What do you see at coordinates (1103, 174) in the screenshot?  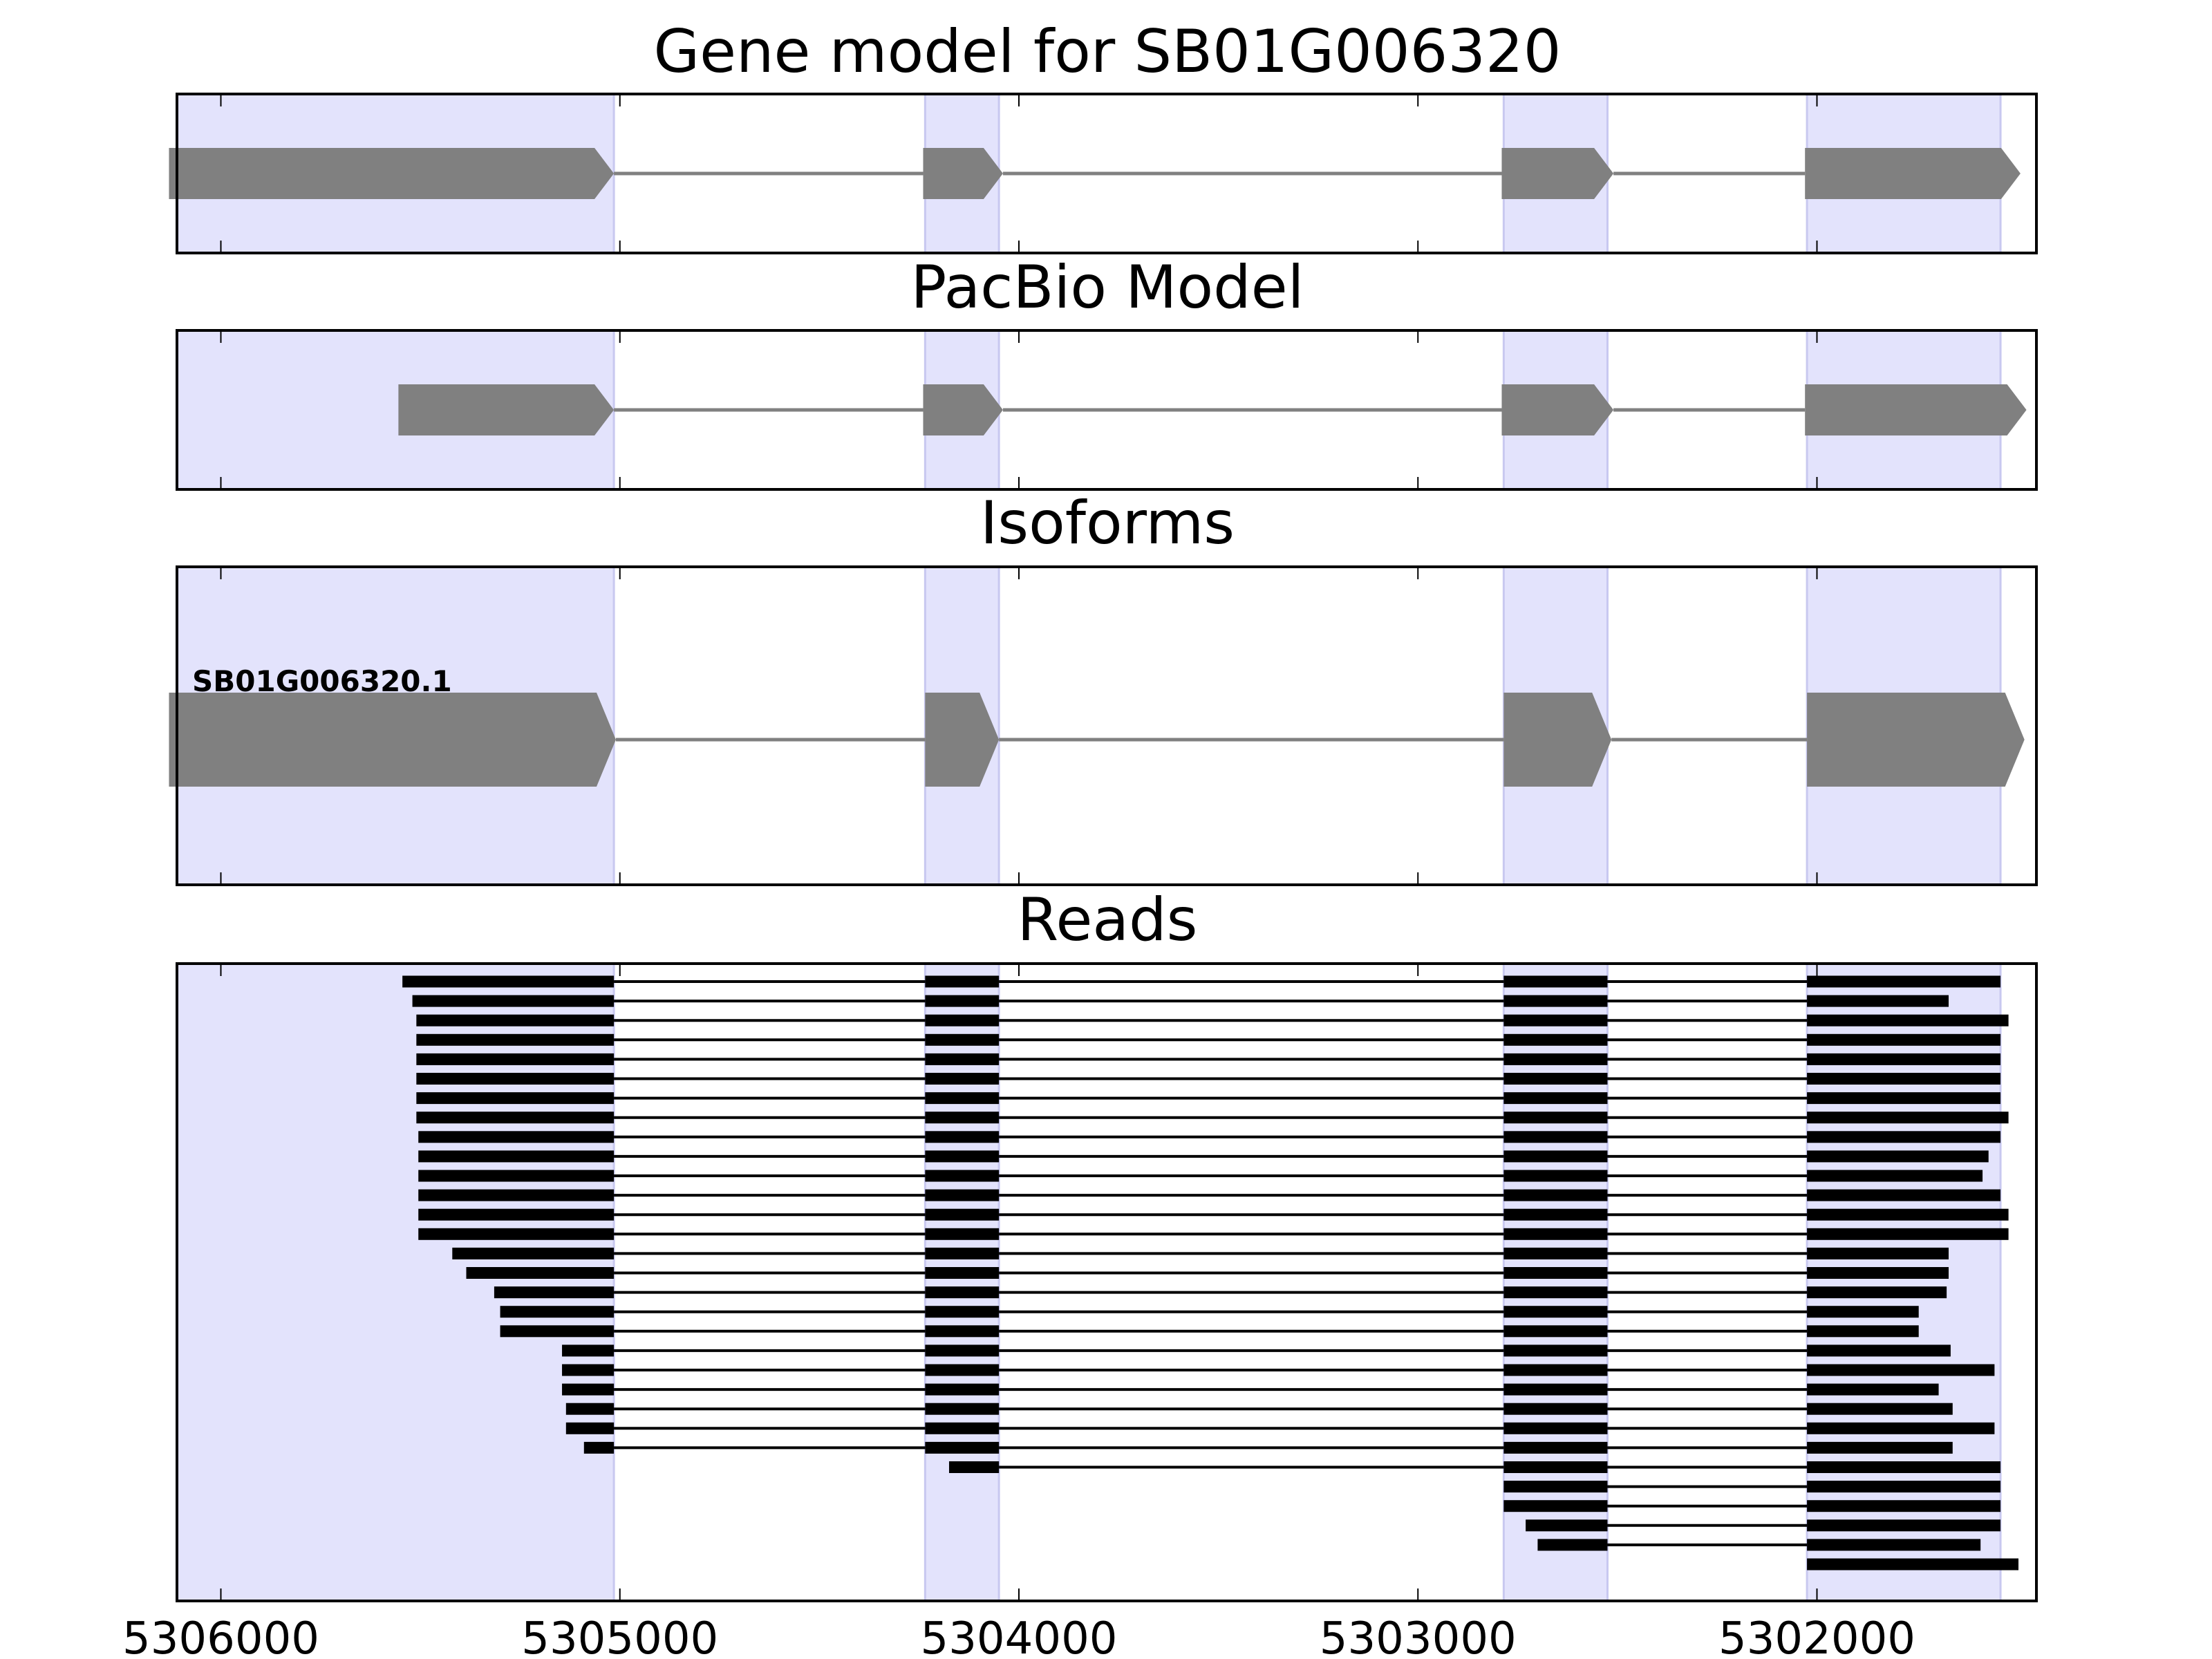 I see `axes-gene-model` at bounding box center [1103, 174].